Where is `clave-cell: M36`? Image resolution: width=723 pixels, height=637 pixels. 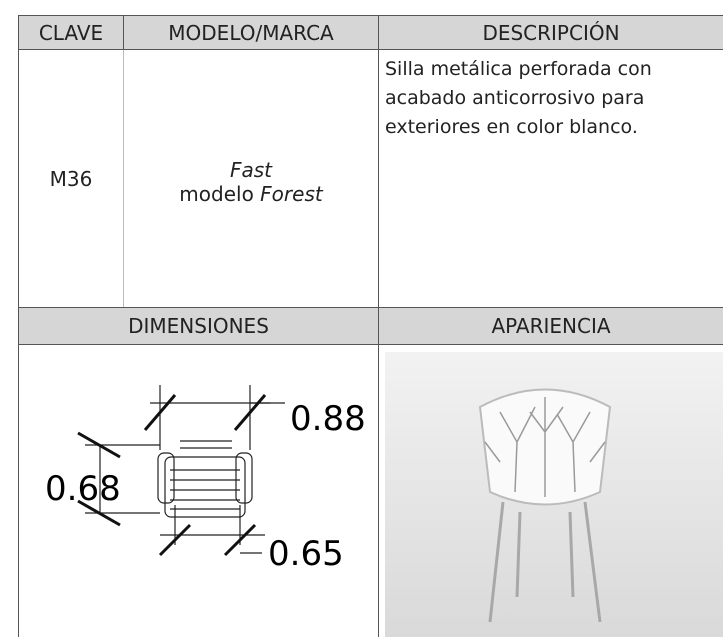 clave-cell: M36 is located at coordinates (70, 178).